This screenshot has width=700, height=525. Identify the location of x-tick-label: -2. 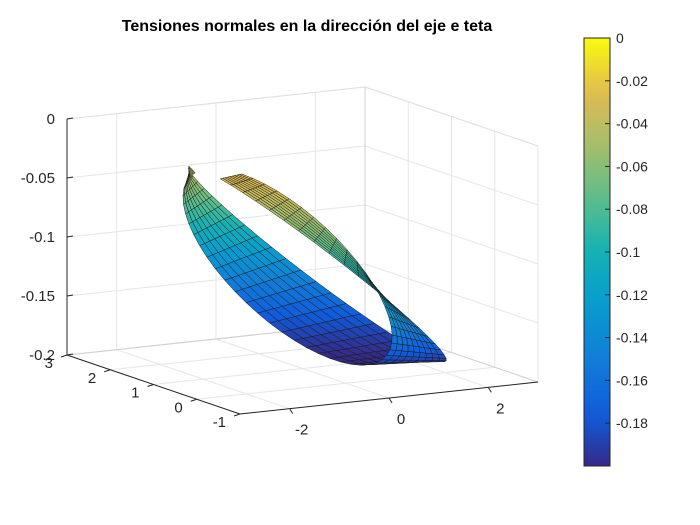
(301, 430).